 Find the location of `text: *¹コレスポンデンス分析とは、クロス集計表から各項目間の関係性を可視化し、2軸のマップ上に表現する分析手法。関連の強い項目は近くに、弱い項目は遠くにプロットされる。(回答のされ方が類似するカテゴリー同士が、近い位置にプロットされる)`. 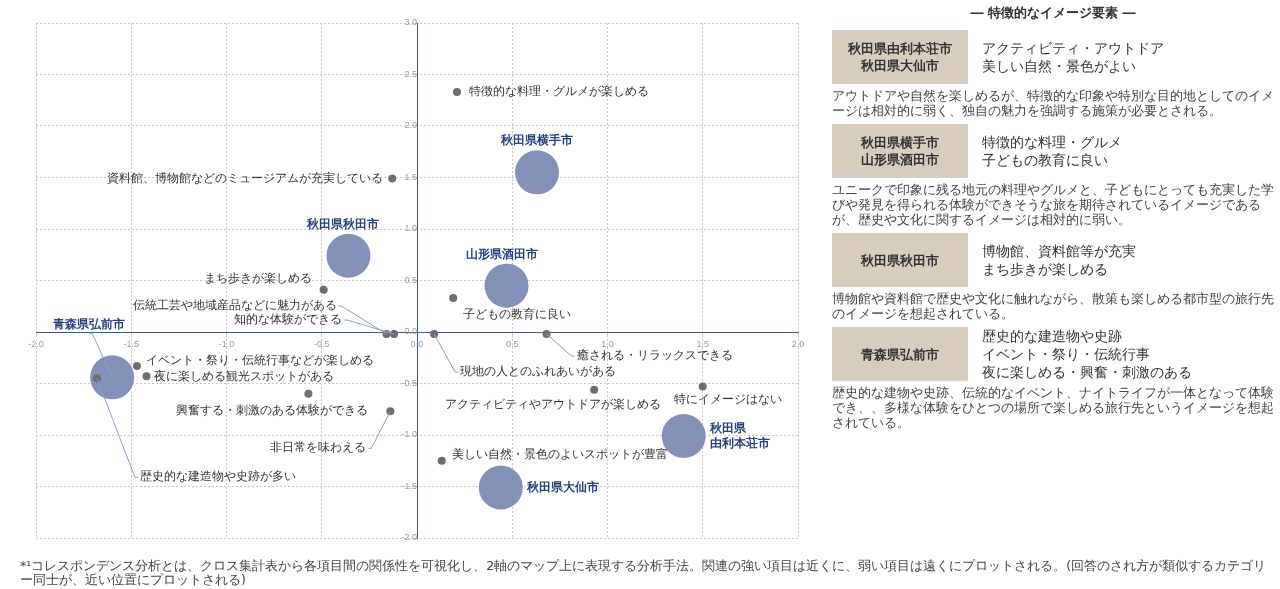

text: *¹コレスポンデンス分析とは、クロス集計表から各項目間の関係性を可視化し、2軸のマップ上に表現する分析手法。関連の強い項目は近くに、弱い項目は遠くにプロットされる。(回答のされ方が類似するカテゴリー同士が、近い位置にプロットされる) is located at coordinates (644, 572).